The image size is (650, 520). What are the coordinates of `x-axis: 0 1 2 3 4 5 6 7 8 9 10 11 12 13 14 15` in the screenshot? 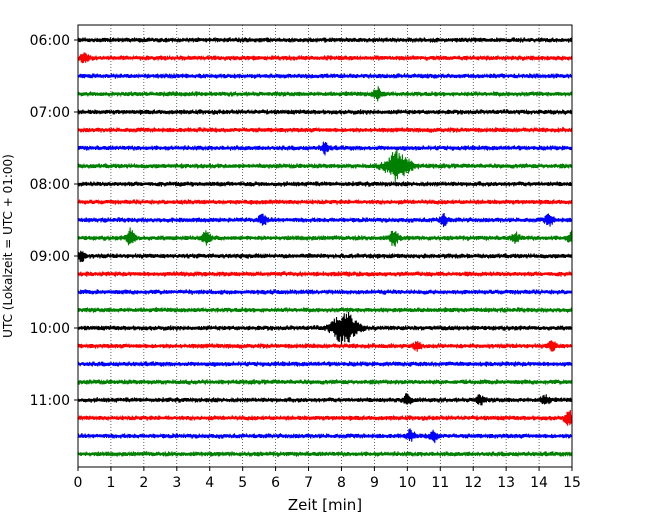 It's located at (327, 479).